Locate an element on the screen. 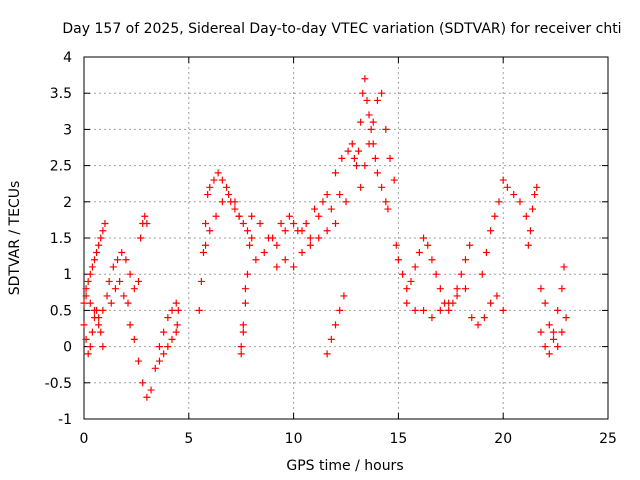 The width and height of the screenshot is (640, 480). x-axis-label: GPS time / hours is located at coordinates (344, 466).